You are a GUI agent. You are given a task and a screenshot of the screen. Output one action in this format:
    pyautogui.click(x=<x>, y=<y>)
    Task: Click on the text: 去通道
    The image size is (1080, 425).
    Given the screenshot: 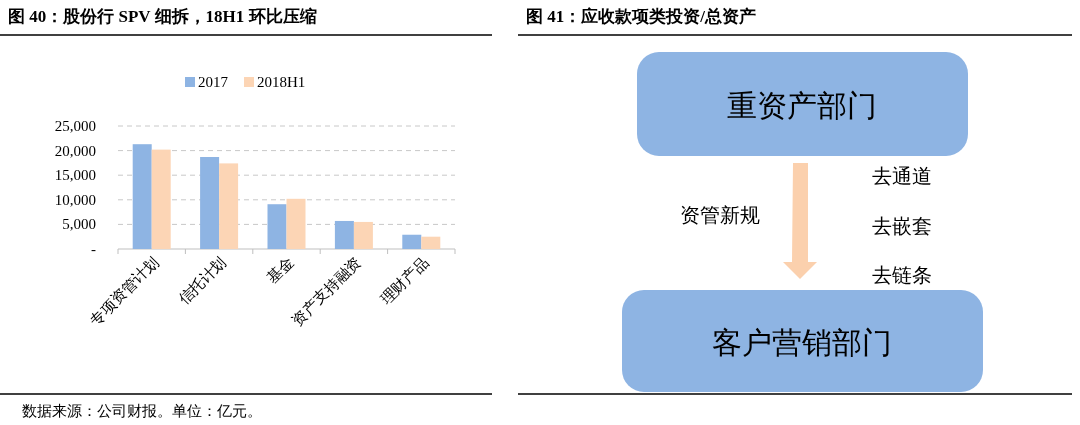 What is the action you would take?
    pyautogui.click(x=902, y=176)
    